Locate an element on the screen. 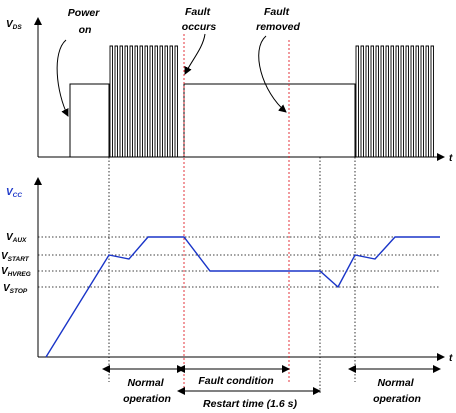 The image size is (456, 413). vcc-axis-label: VCC is located at coordinates (14, 193).